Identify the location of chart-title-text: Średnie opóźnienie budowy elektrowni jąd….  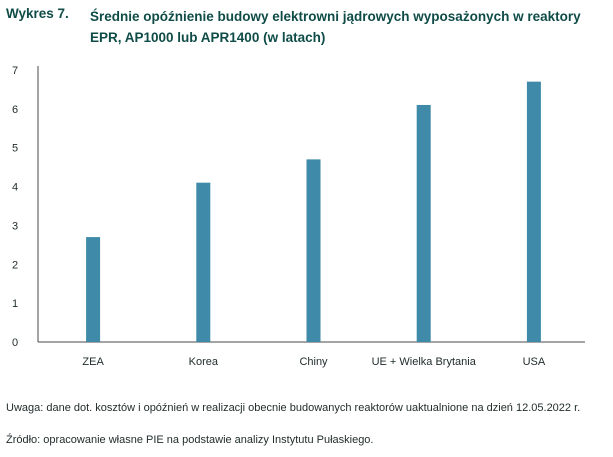
(335, 27).